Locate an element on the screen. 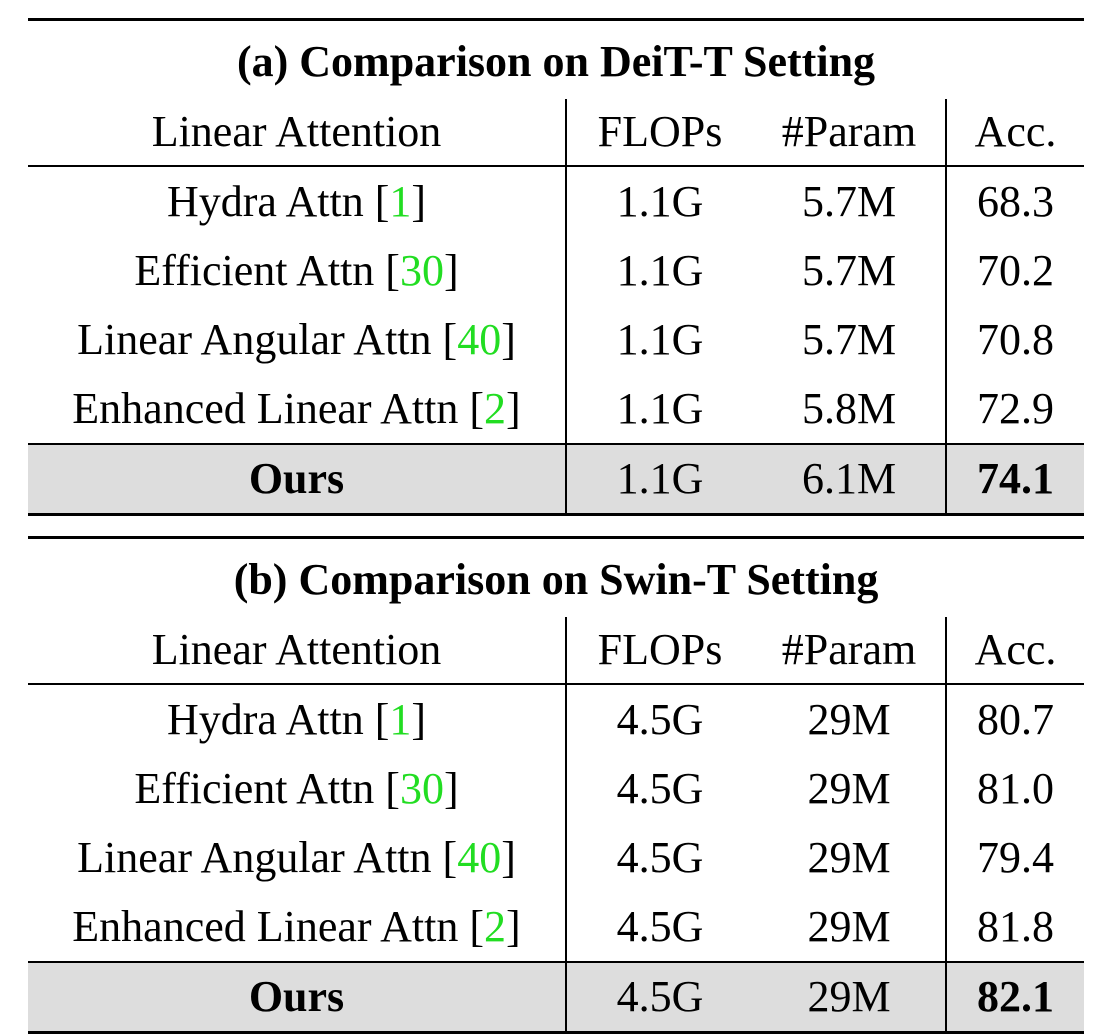  table-row: Enhanced Linear Attn [2] 1.1G 5.8M 72.9 is located at coordinates (556, 409).